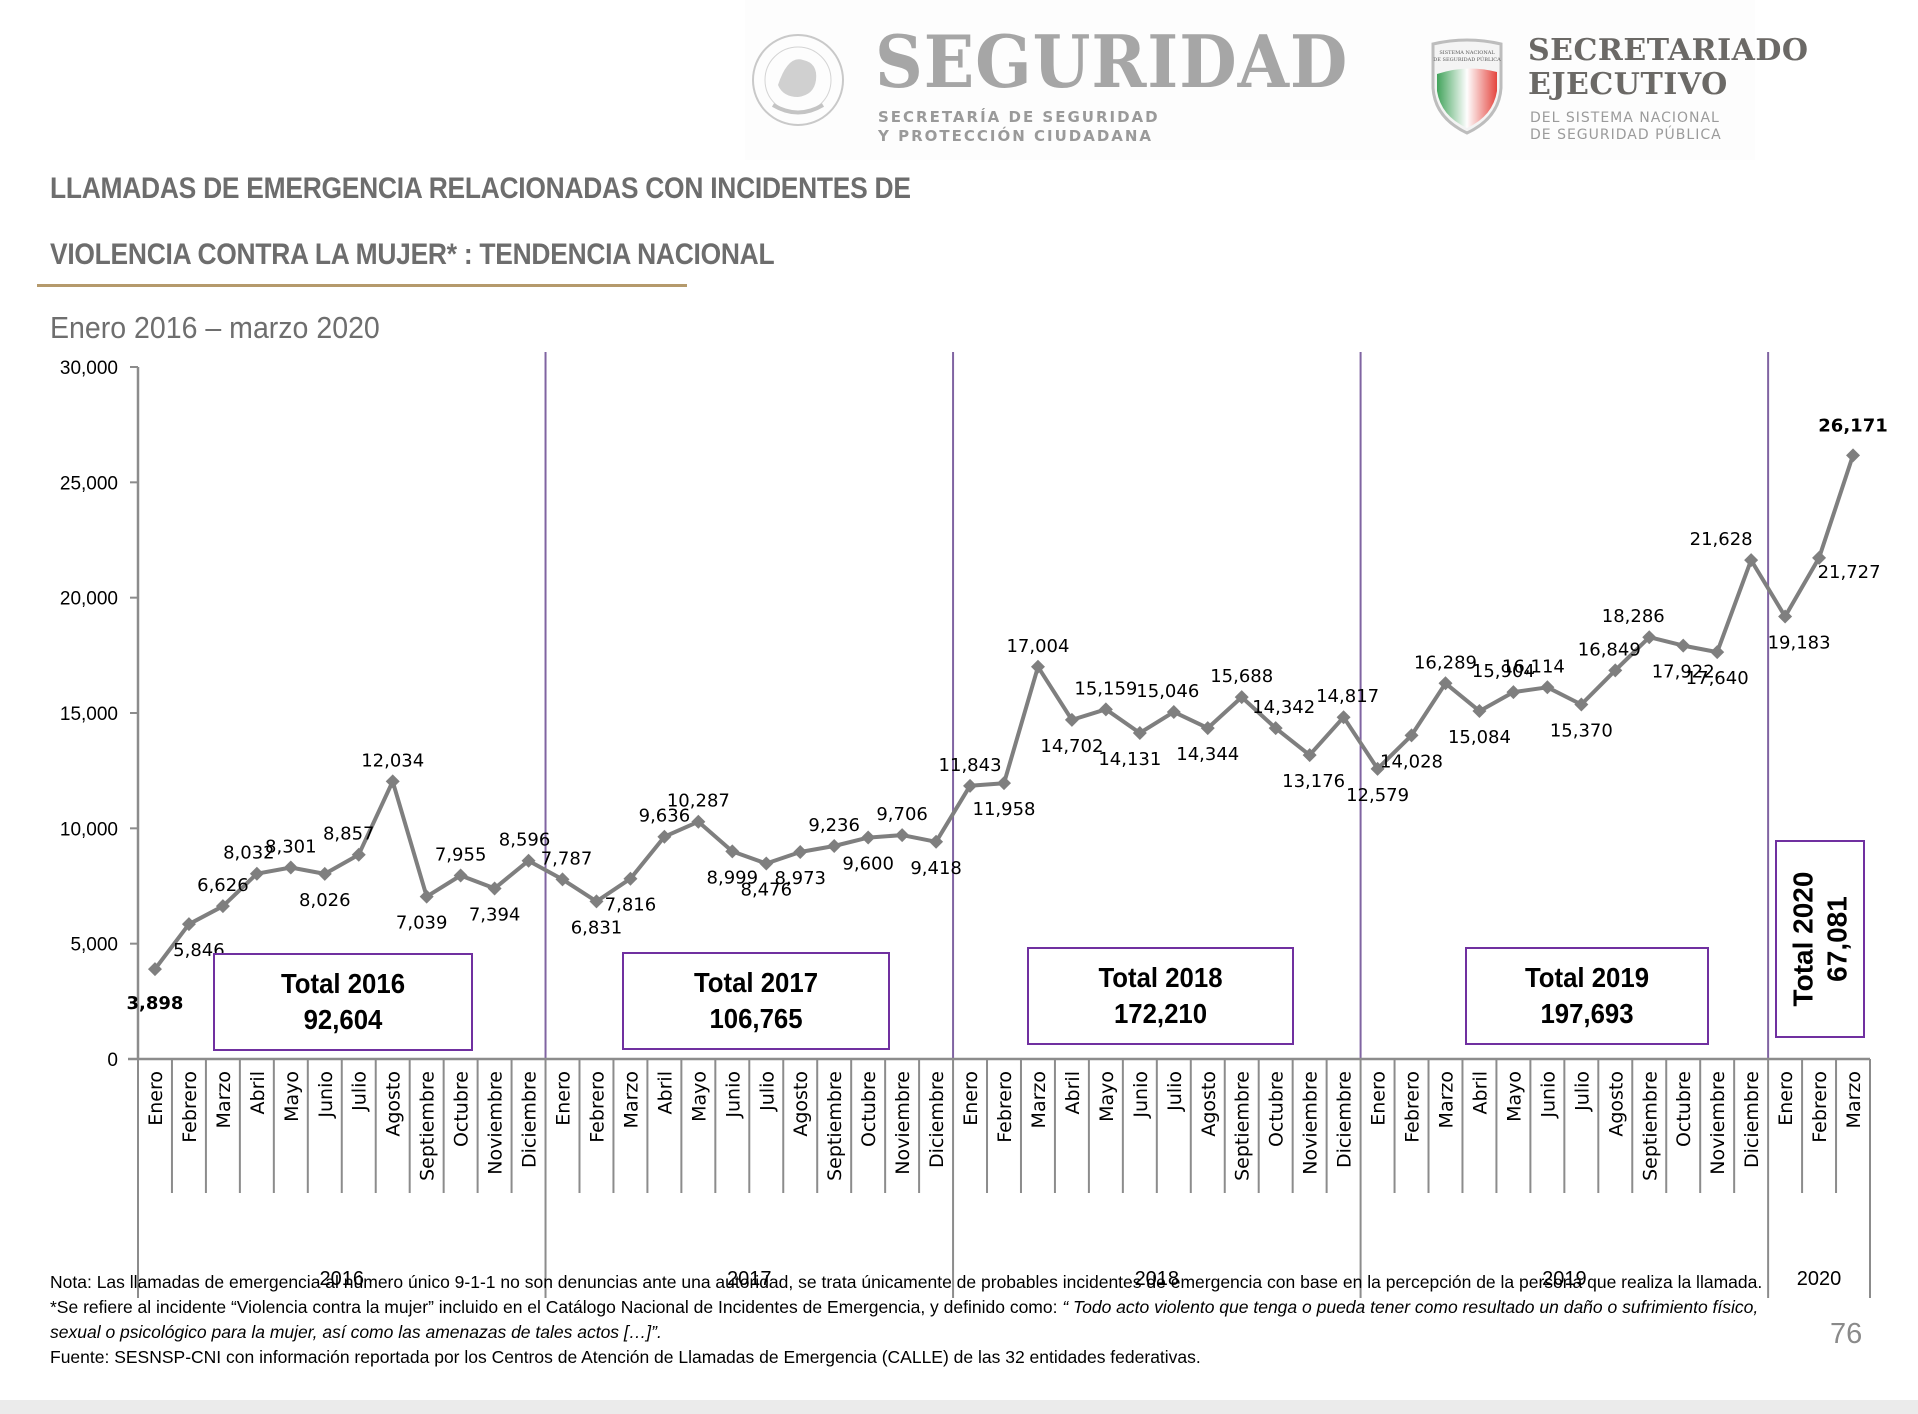 The height and width of the screenshot is (1414, 1918). What do you see at coordinates (1717, 678) in the screenshot?
I see `data-label: 17,640` at bounding box center [1717, 678].